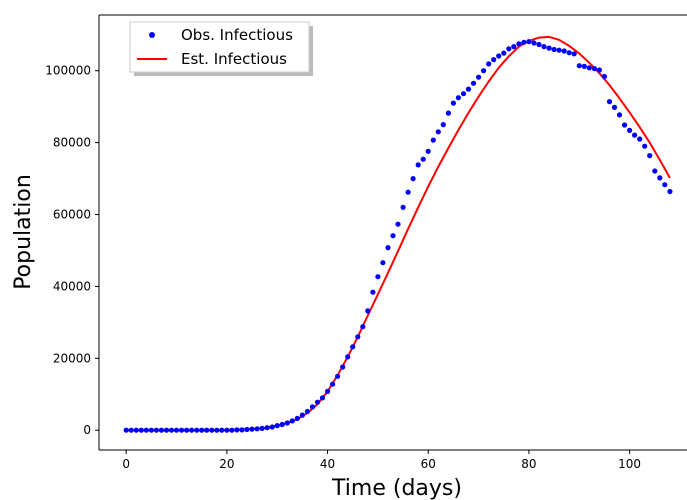 Image resolution: width=687 pixels, height=500 pixels. What do you see at coordinates (126, 464) in the screenshot?
I see `x-tick-label: 0` at bounding box center [126, 464].